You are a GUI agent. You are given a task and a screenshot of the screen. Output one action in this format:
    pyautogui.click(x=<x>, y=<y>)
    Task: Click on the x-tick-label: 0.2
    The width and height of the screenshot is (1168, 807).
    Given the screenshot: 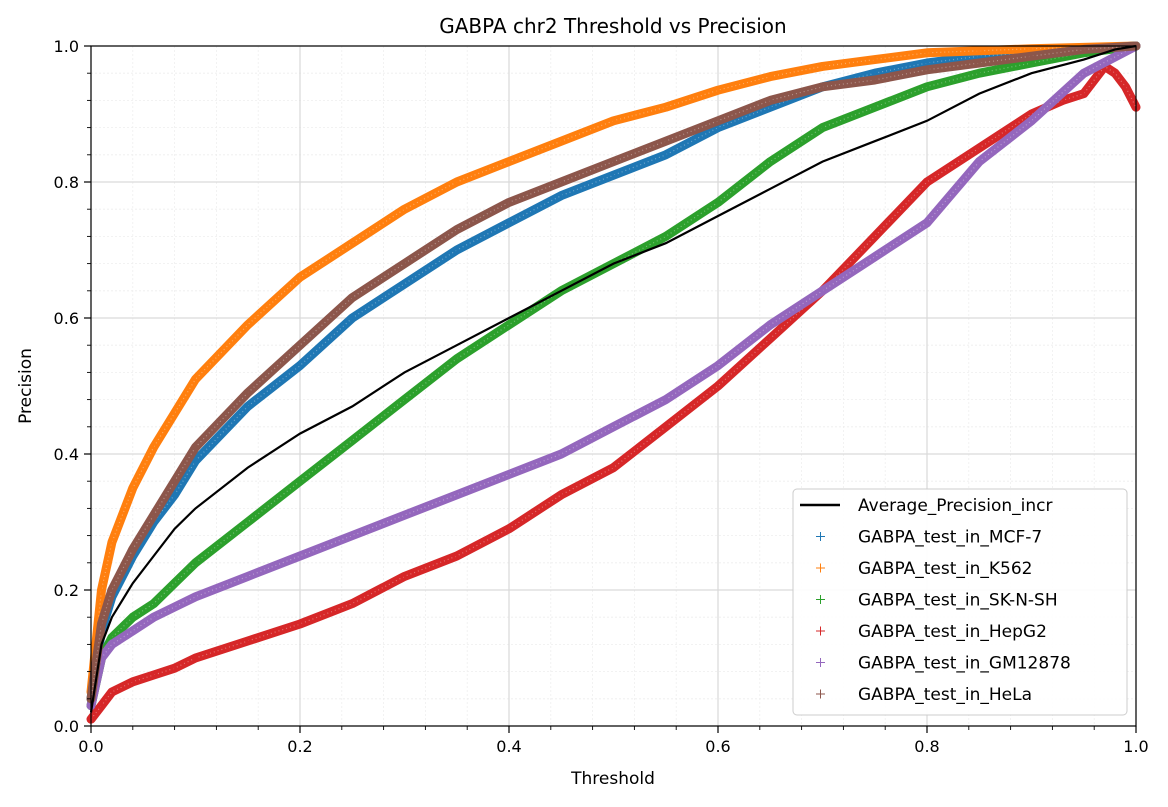 What is the action you would take?
    pyautogui.click(x=299, y=746)
    